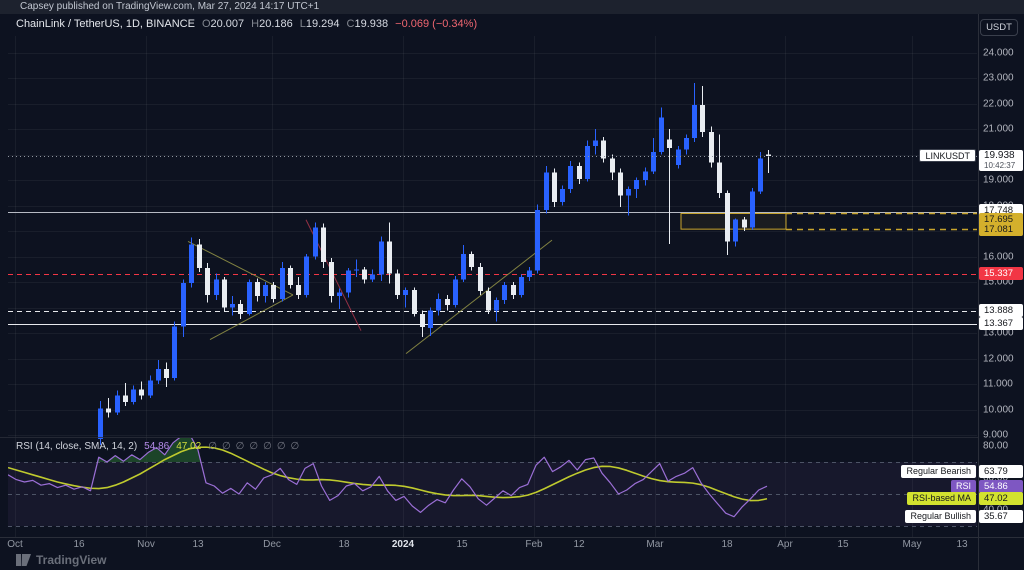 This screenshot has height=570, width=1024. What do you see at coordinates (367, 24) in the screenshot?
I see `ohlc-close: C19.938` at bounding box center [367, 24].